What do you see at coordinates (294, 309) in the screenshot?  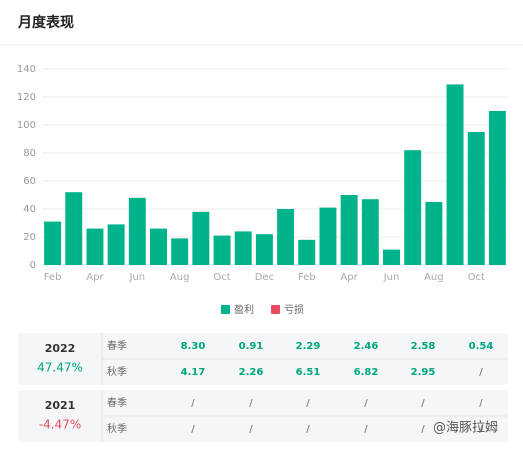 I see `legend-label: 亏损` at bounding box center [294, 309].